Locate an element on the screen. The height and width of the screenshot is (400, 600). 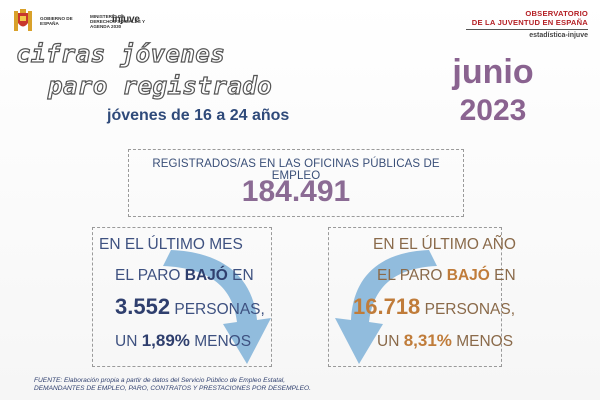
observatory-rule is located at coordinates (527, 30).